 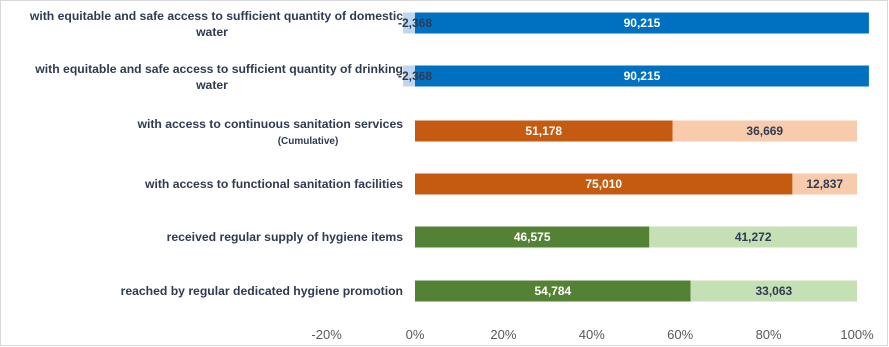 I want to click on bar-remaining-label: 41,272, so click(x=753, y=237).